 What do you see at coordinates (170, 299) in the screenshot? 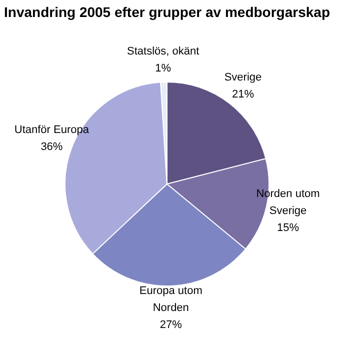
I see `slice-label: Europa utom Norden` at bounding box center [170, 299].